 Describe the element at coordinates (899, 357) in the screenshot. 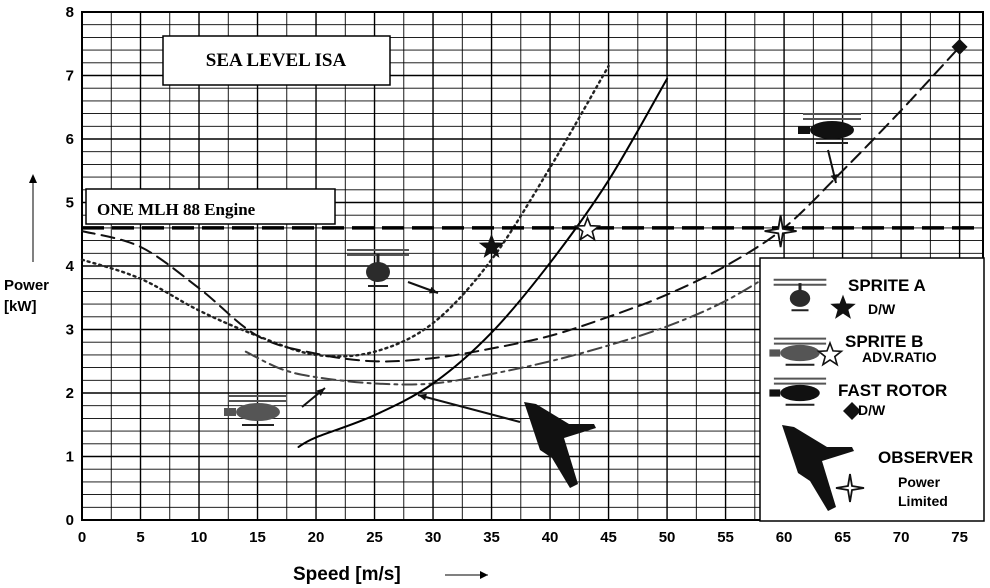

I see `legend-sublabel: ADV.RATIO` at that location.